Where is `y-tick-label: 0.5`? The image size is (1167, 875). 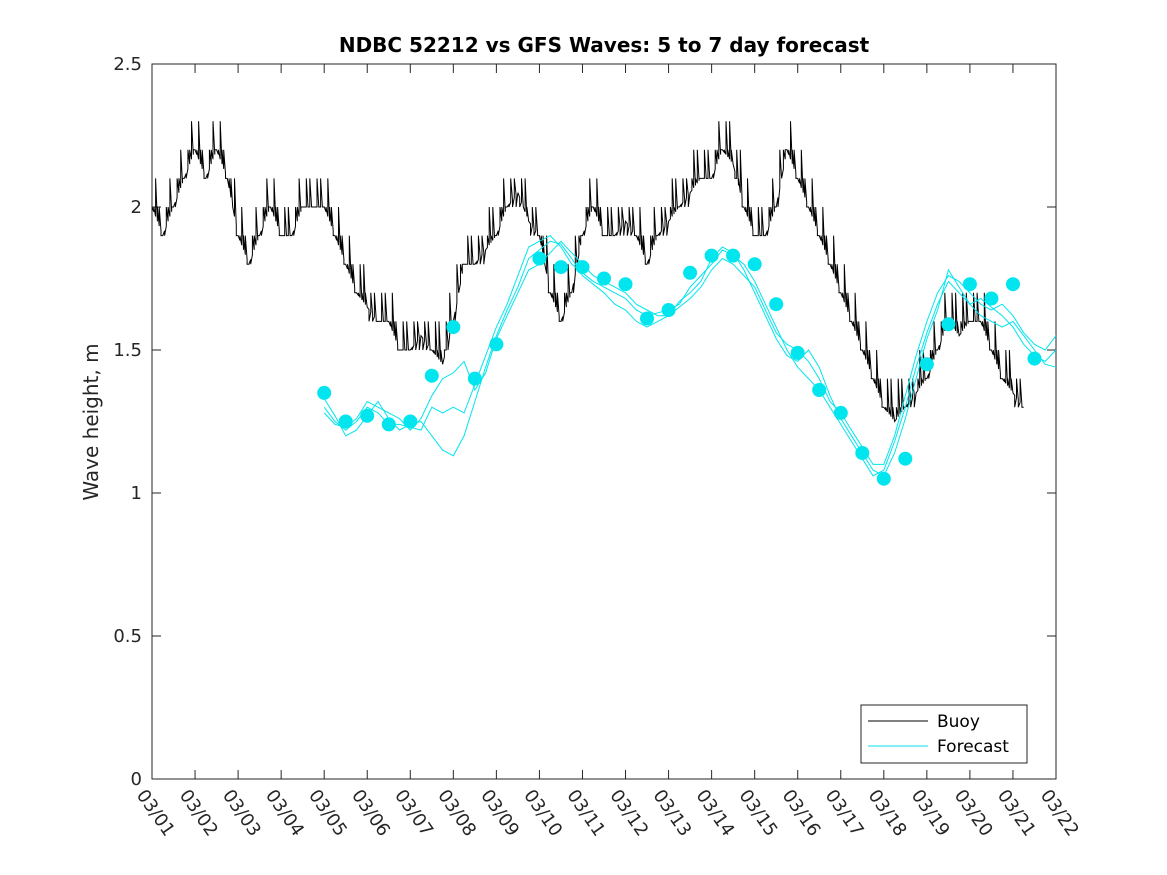
y-tick-label: 0.5 is located at coordinates (127, 636).